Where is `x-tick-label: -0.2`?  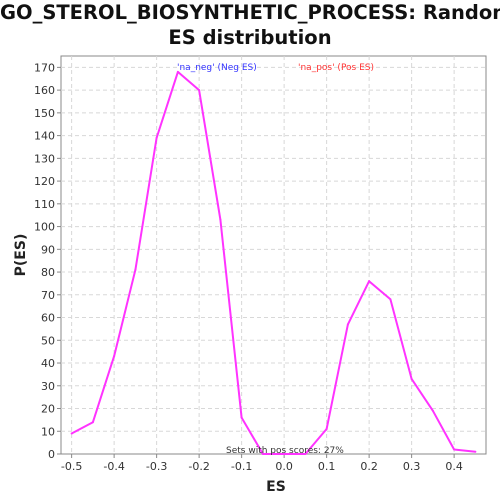 x-tick-label: -0.2 is located at coordinates (198, 466).